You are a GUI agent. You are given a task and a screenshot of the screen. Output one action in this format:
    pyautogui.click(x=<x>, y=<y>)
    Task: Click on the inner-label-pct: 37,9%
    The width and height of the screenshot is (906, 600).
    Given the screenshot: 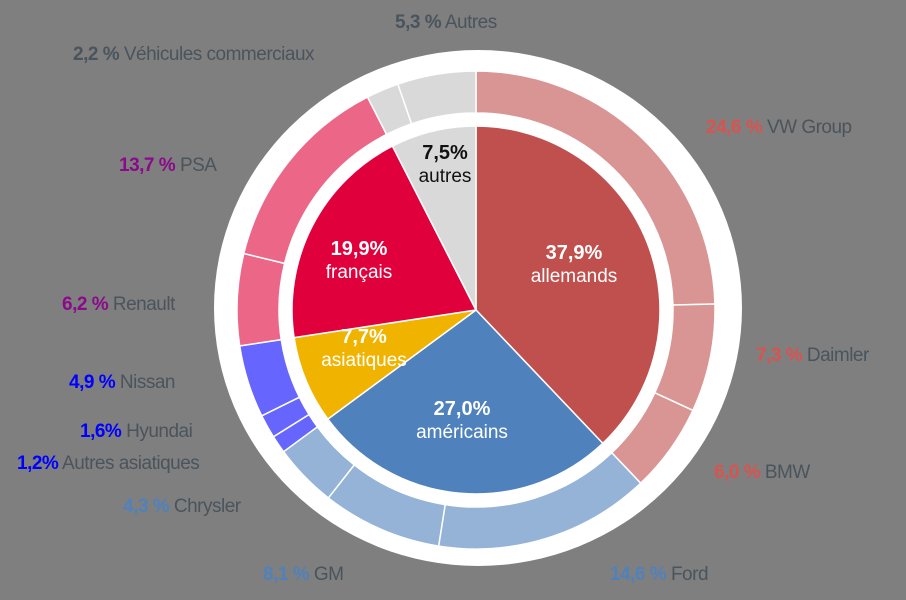 What is the action you would take?
    pyautogui.click(x=574, y=253)
    